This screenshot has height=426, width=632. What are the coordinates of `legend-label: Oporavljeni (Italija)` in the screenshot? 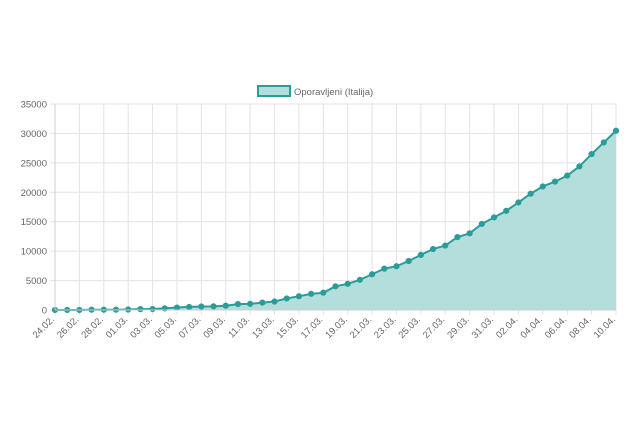 It's located at (333, 92).